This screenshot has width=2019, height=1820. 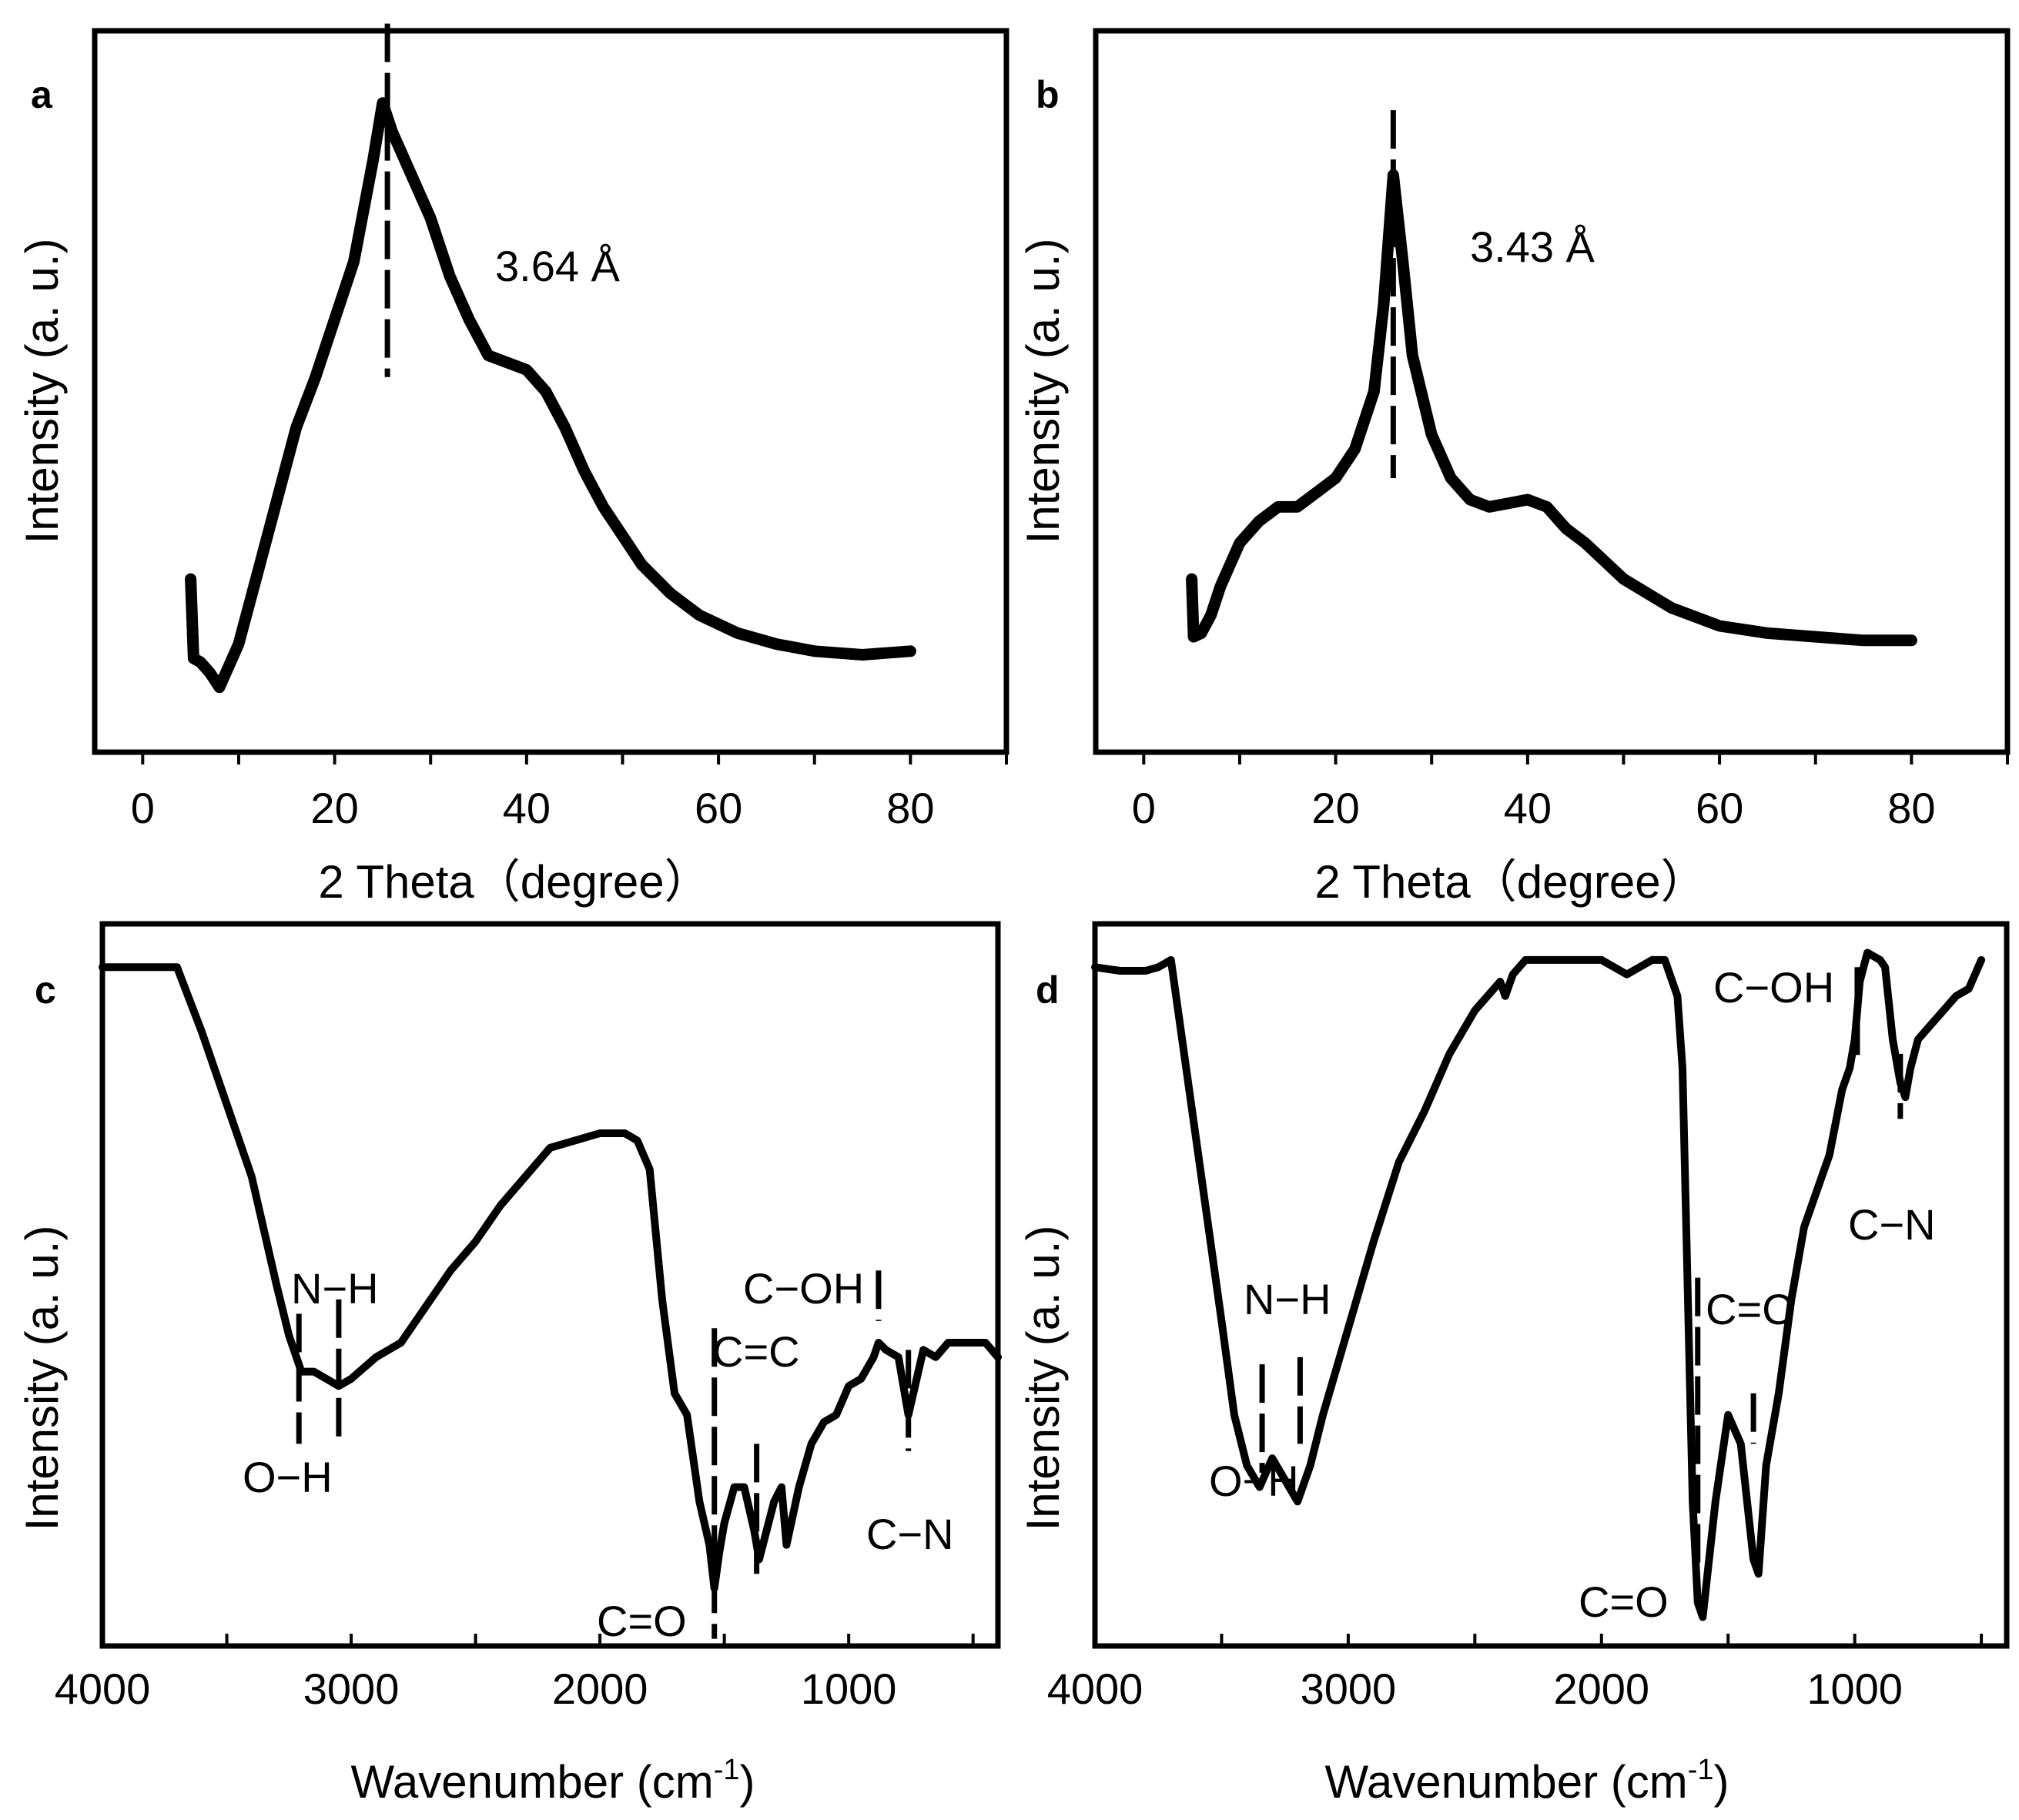 What do you see at coordinates (1048, 990) in the screenshot?
I see `panel-label: d` at bounding box center [1048, 990].